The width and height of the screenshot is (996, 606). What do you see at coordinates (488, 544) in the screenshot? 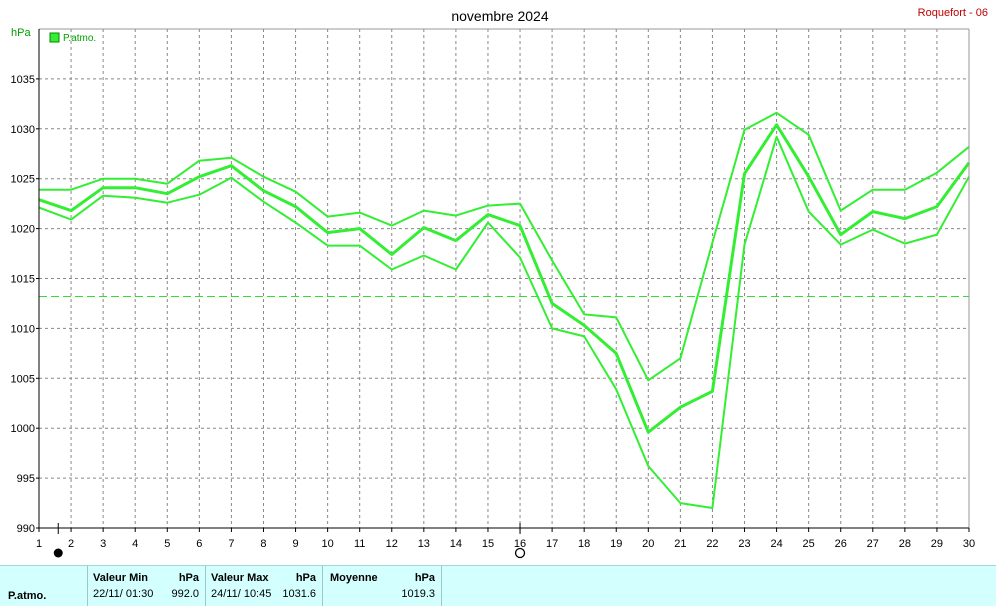
I see `x-tick-label: 15` at bounding box center [488, 544].